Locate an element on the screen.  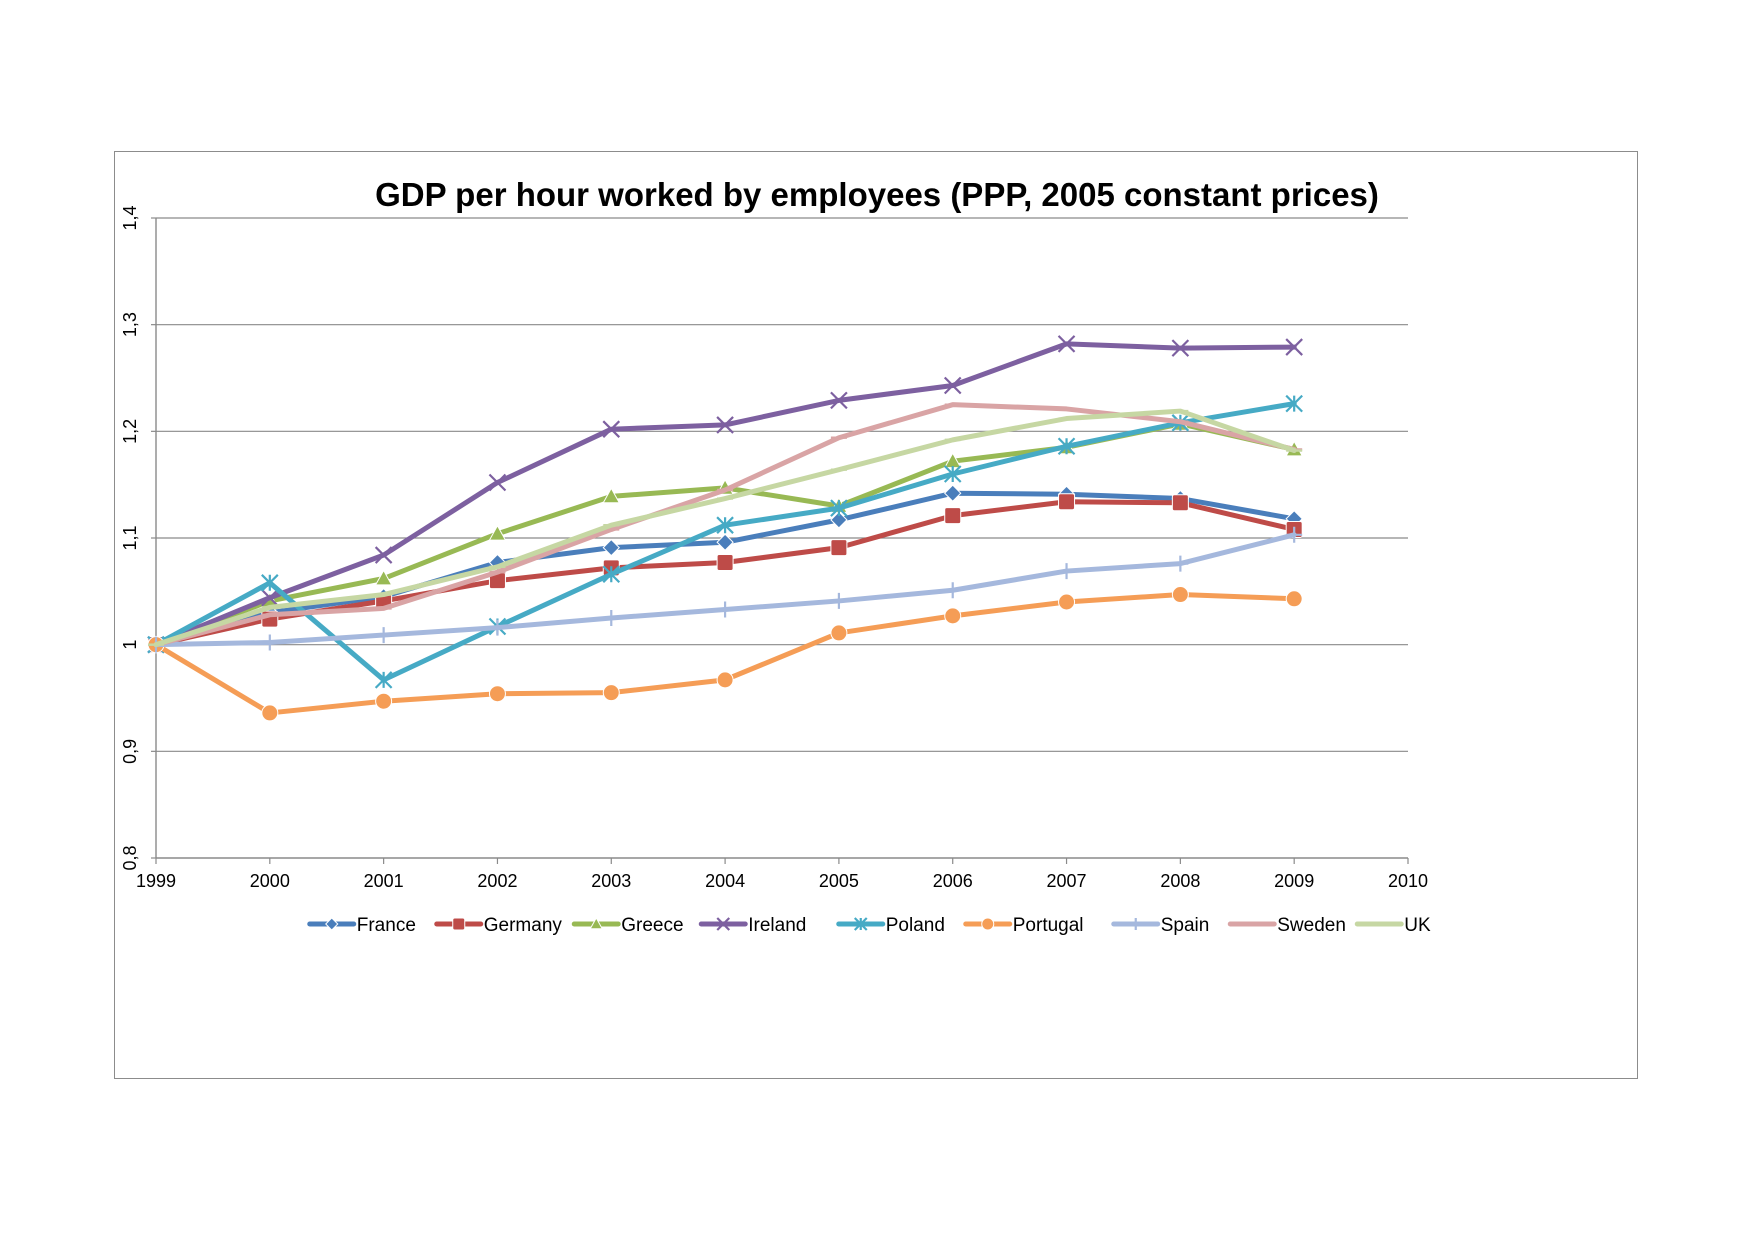
y-tick-label: 0,8 is located at coordinates (130, 857).